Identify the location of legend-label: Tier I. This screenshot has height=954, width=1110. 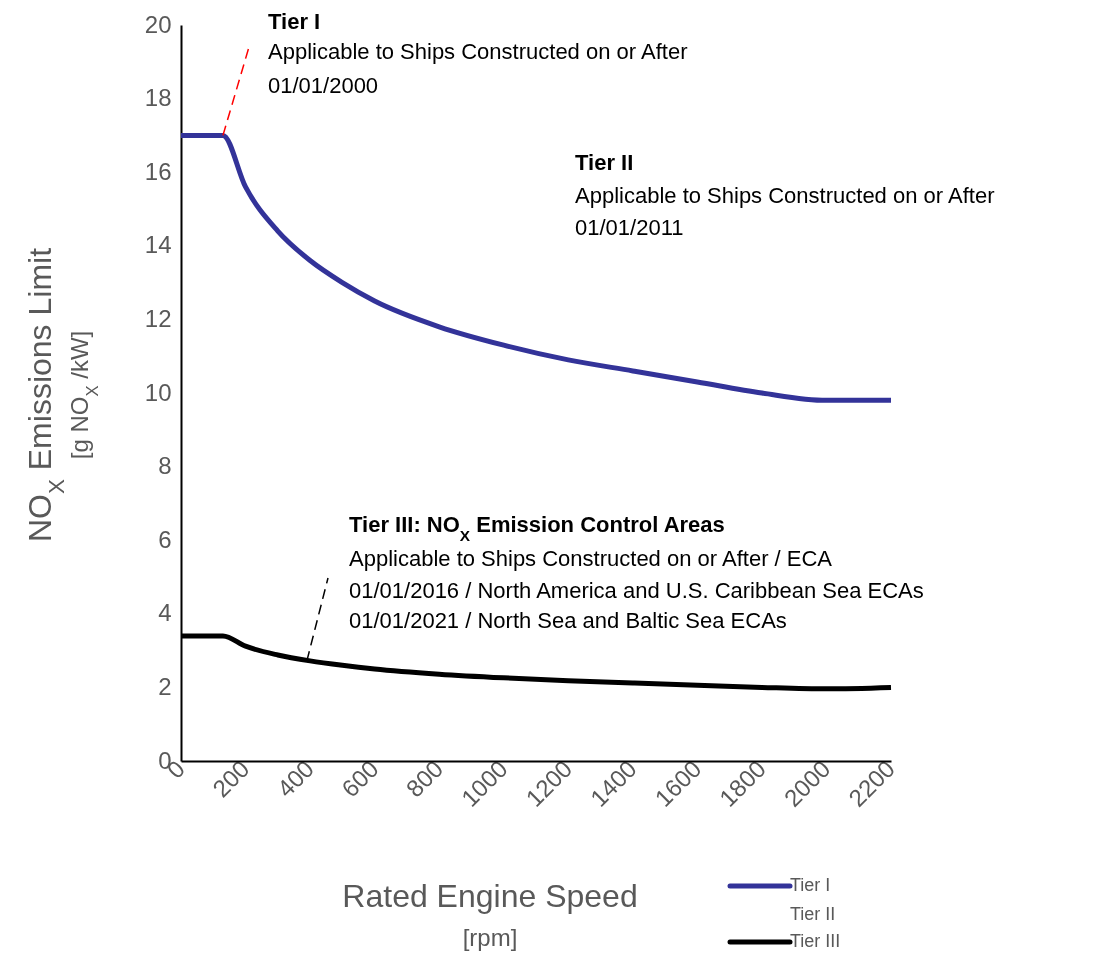
(810, 885).